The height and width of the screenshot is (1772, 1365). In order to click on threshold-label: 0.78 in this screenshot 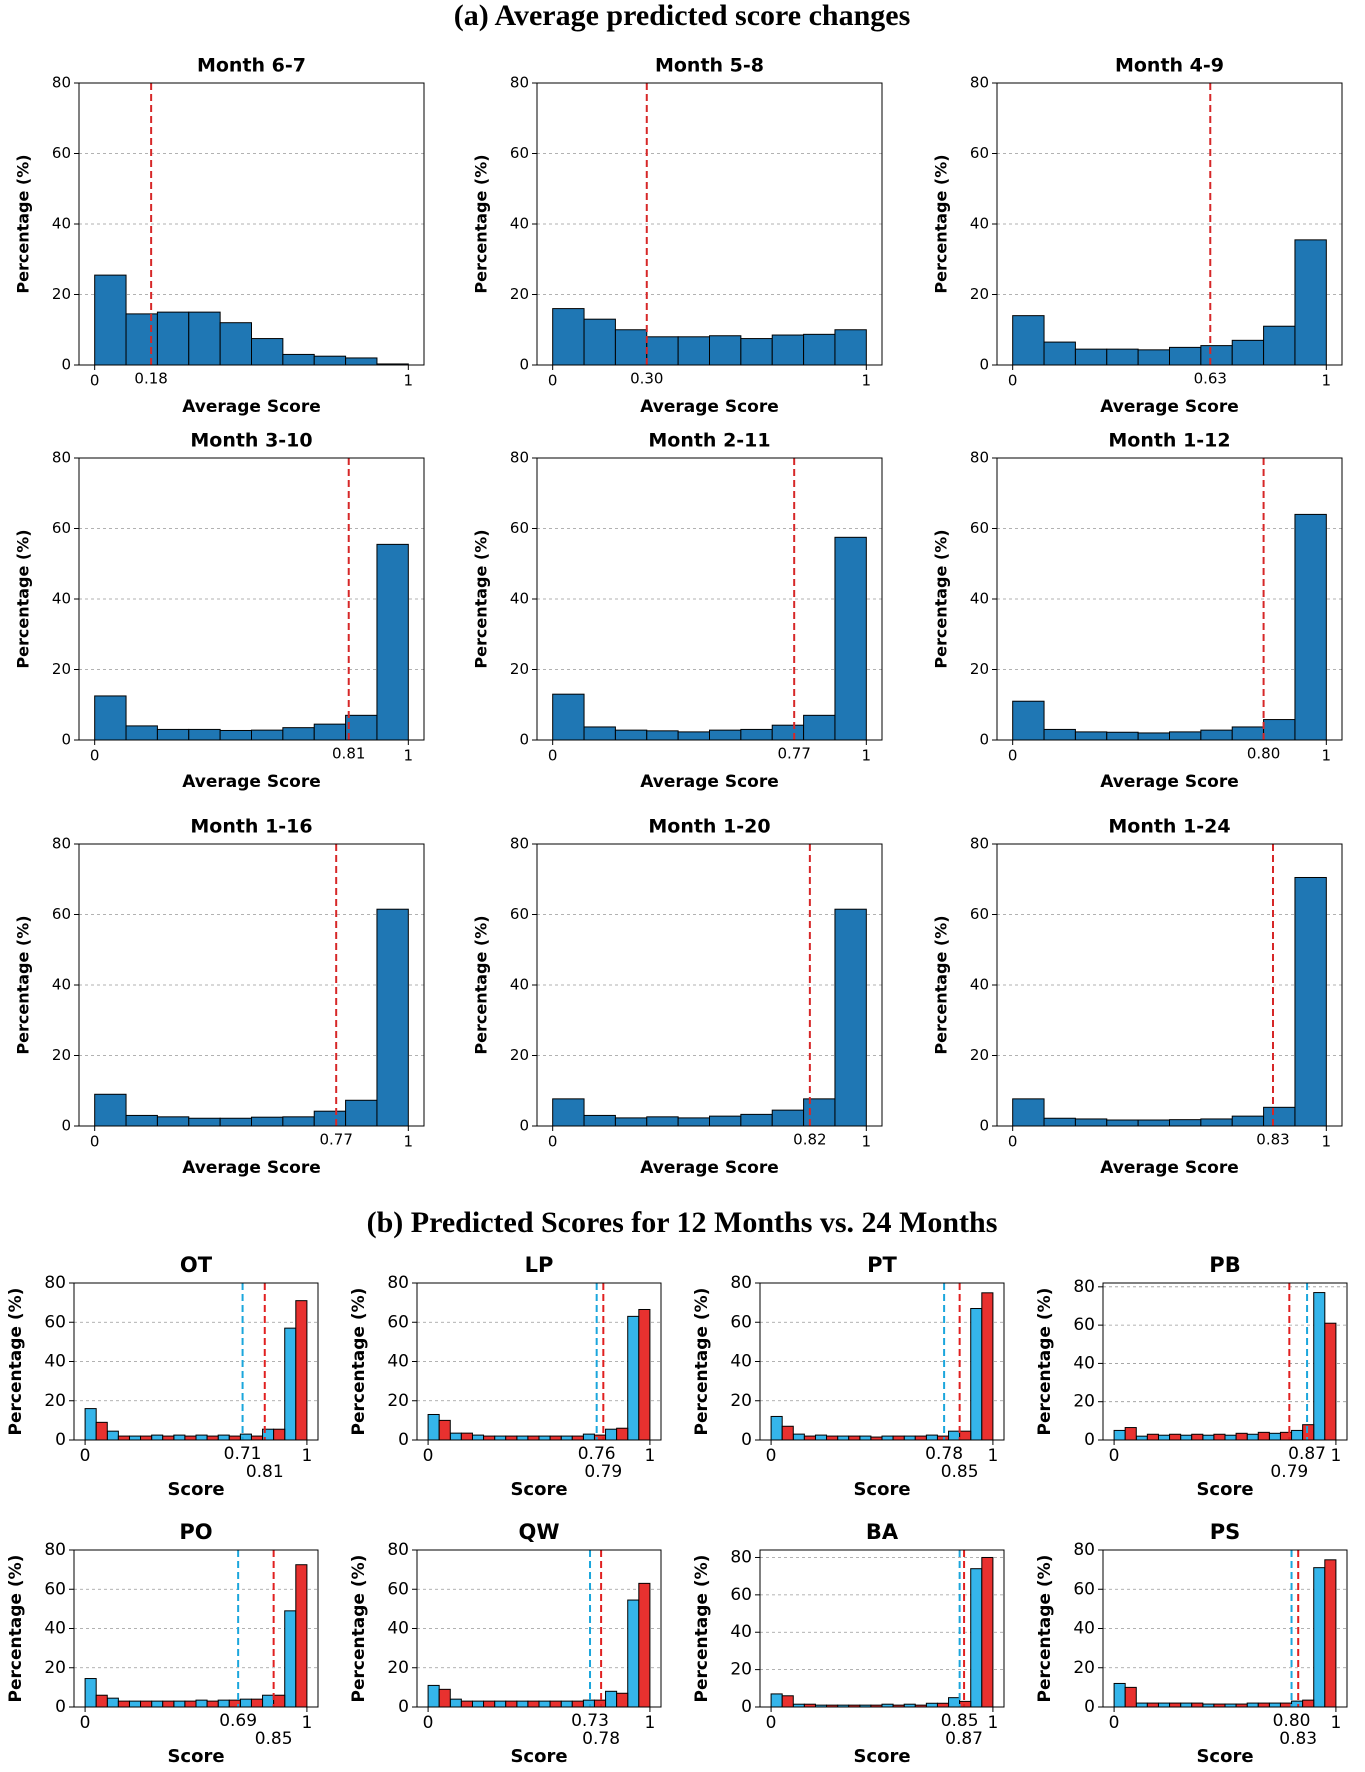, I will do `click(944, 1454)`.